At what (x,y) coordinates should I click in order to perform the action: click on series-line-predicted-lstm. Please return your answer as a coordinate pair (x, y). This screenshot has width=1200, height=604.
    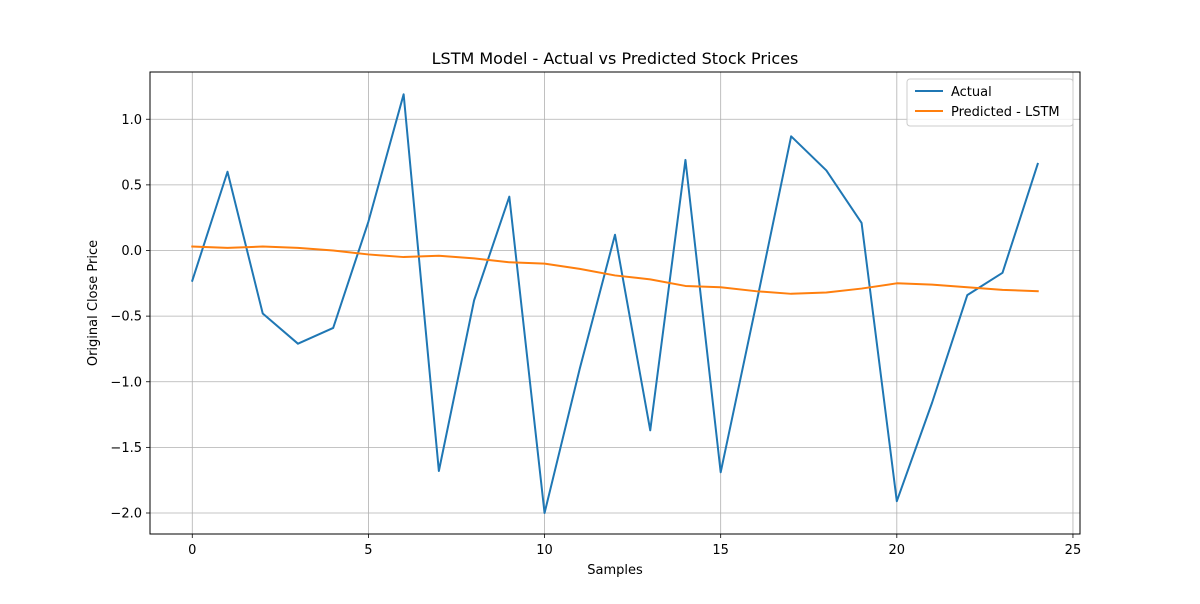
    Looking at the image, I should click on (615, 270).